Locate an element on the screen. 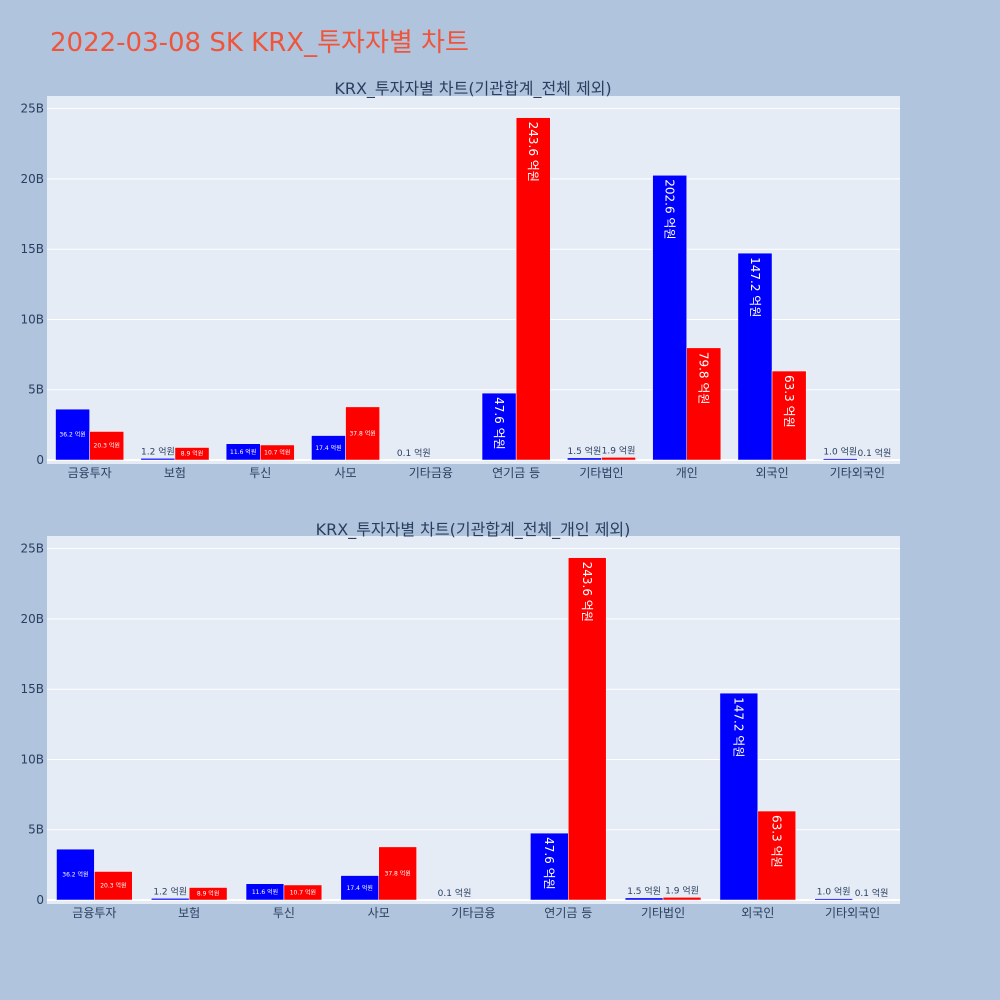  bar-data-label: 79.8 억원 is located at coordinates (704, 378).